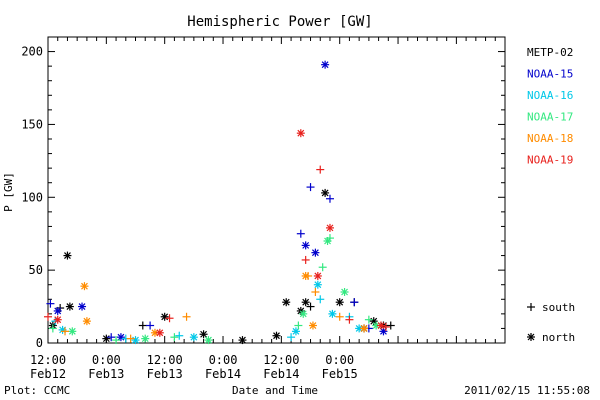 The image size is (600, 400). I want to click on y-tick-label: 200, so click(32, 52).